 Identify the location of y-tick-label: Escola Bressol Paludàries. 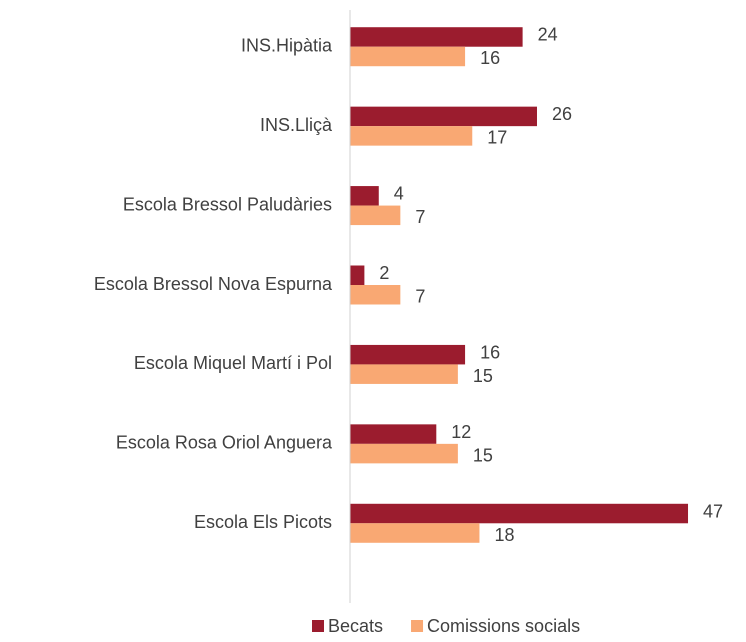
(227, 204).